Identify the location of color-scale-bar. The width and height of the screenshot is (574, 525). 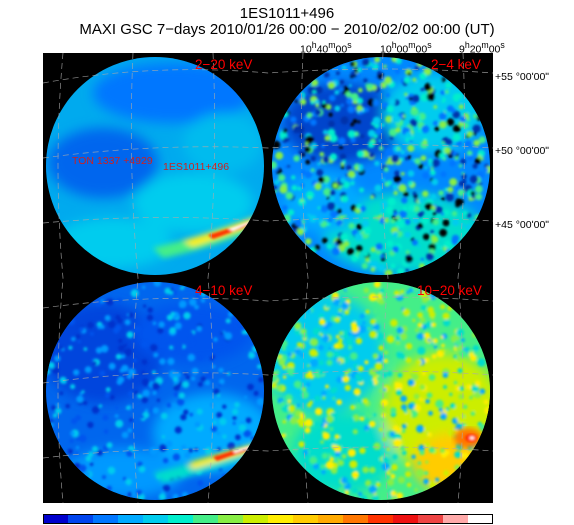
(268, 519).